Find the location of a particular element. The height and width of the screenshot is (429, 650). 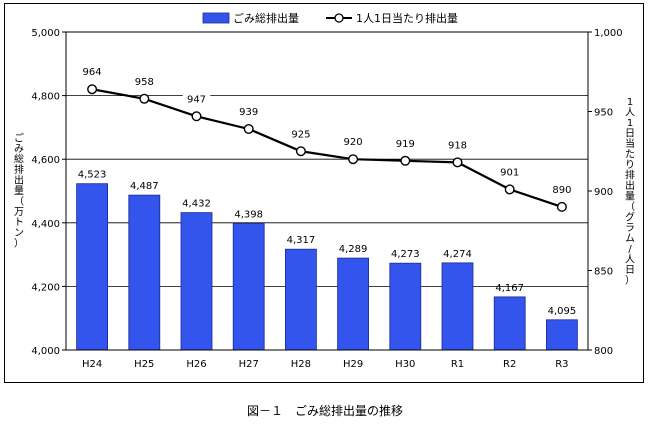

line-data-label: 890 is located at coordinates (561, 190).